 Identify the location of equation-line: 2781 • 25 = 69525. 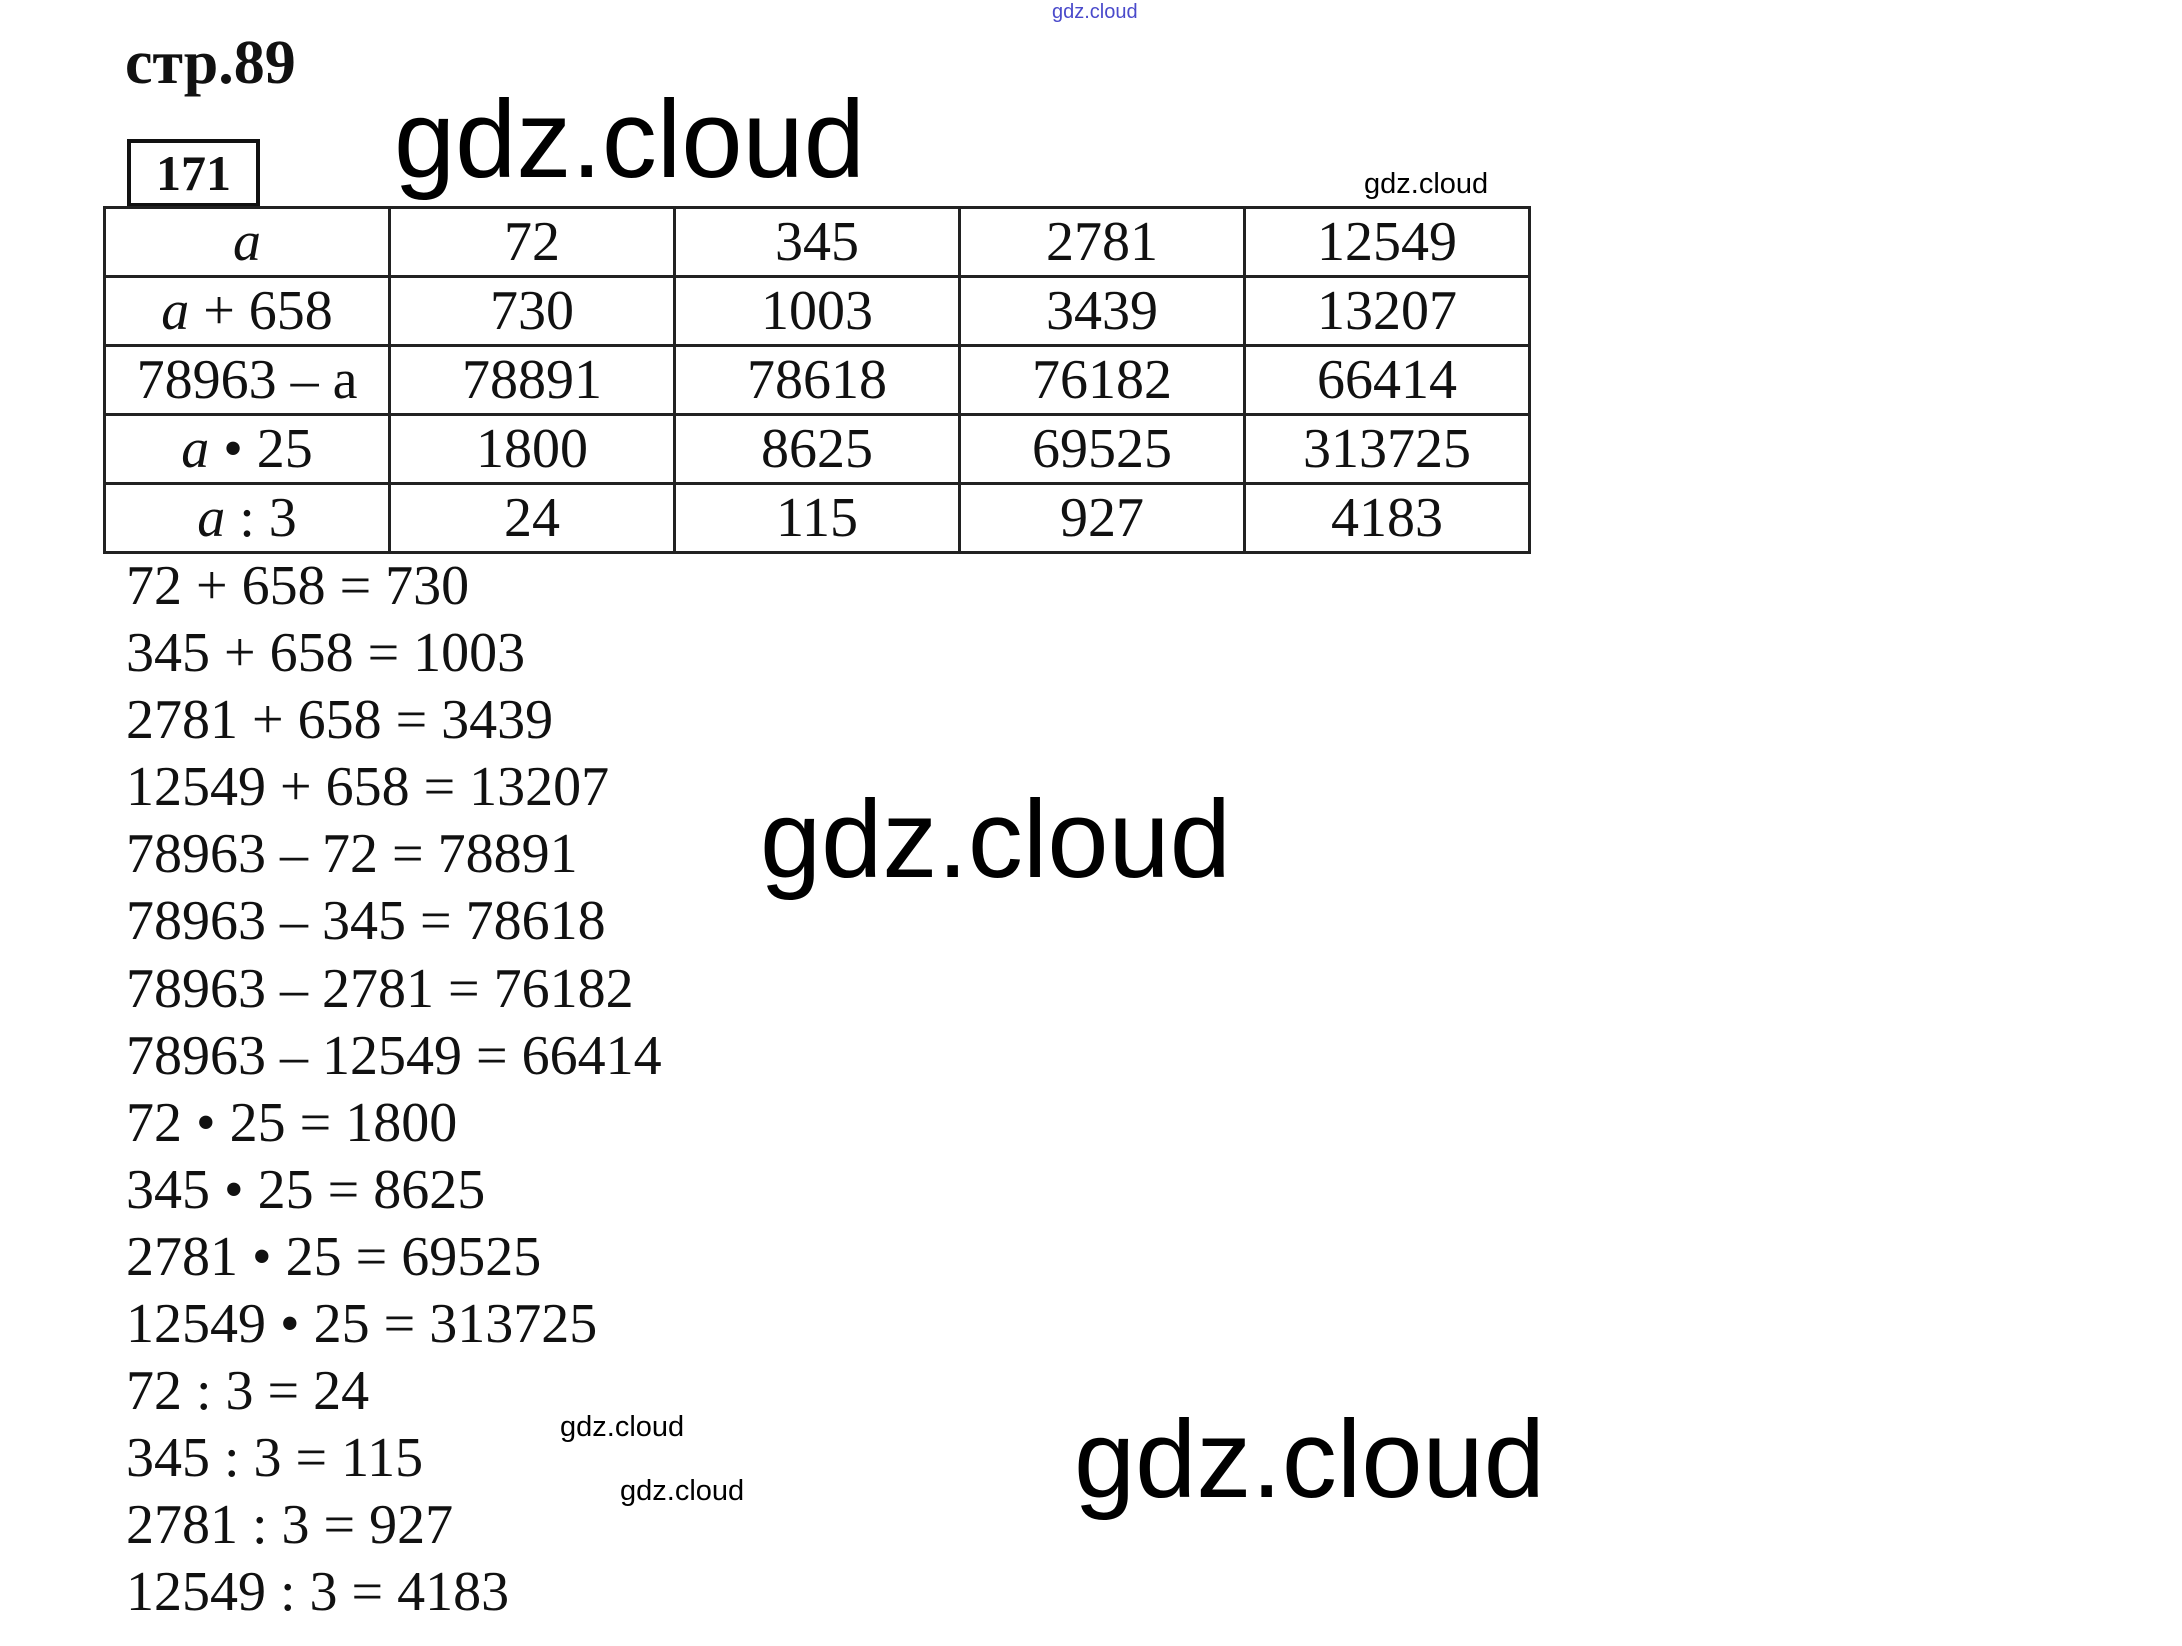
(334, 1256).